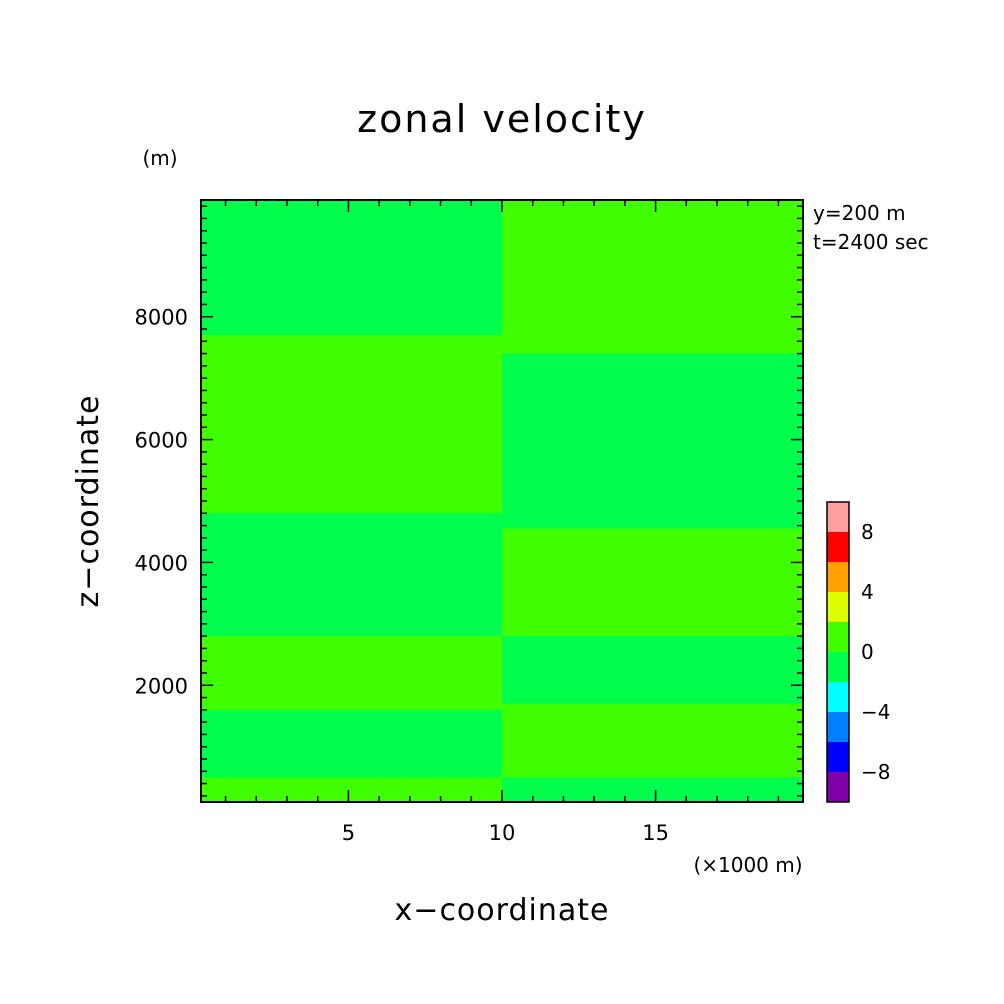 Image resolution: width=1004 pixels, height=1004 pixels. Describe the element at coordinates (867, 592) in the screenshot. I see `colorbar-label-4: 4` at that location.